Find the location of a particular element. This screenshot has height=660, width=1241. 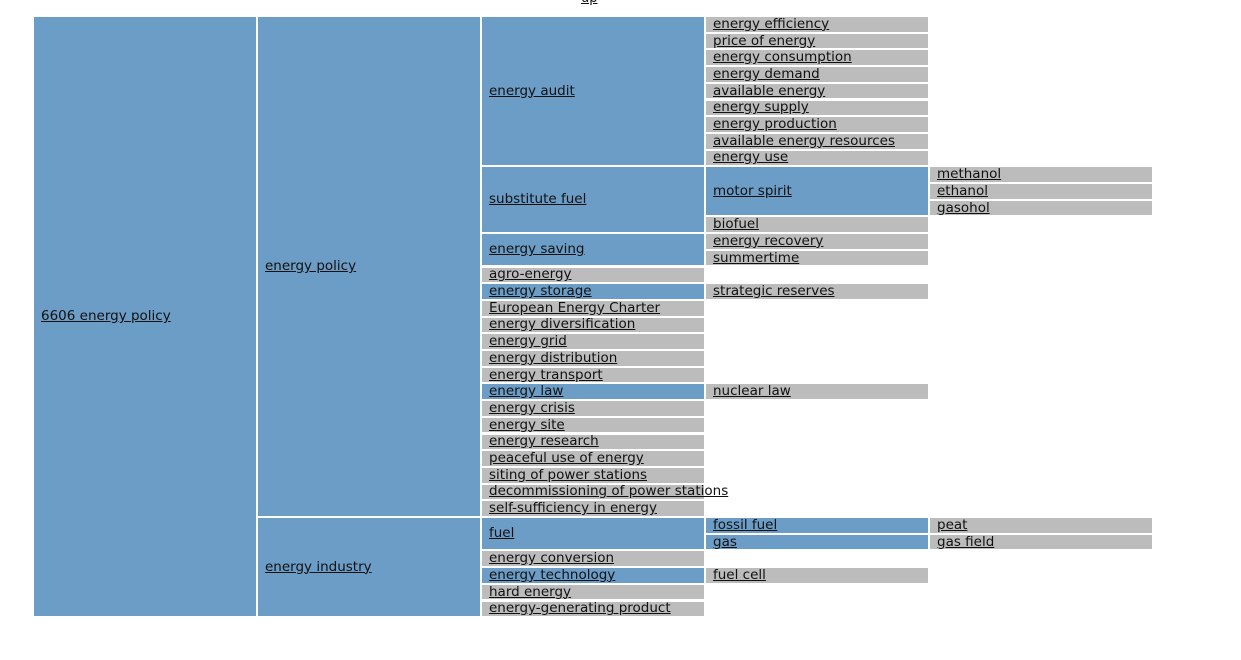

term-link: available energy is located at coordinates (769, 90).